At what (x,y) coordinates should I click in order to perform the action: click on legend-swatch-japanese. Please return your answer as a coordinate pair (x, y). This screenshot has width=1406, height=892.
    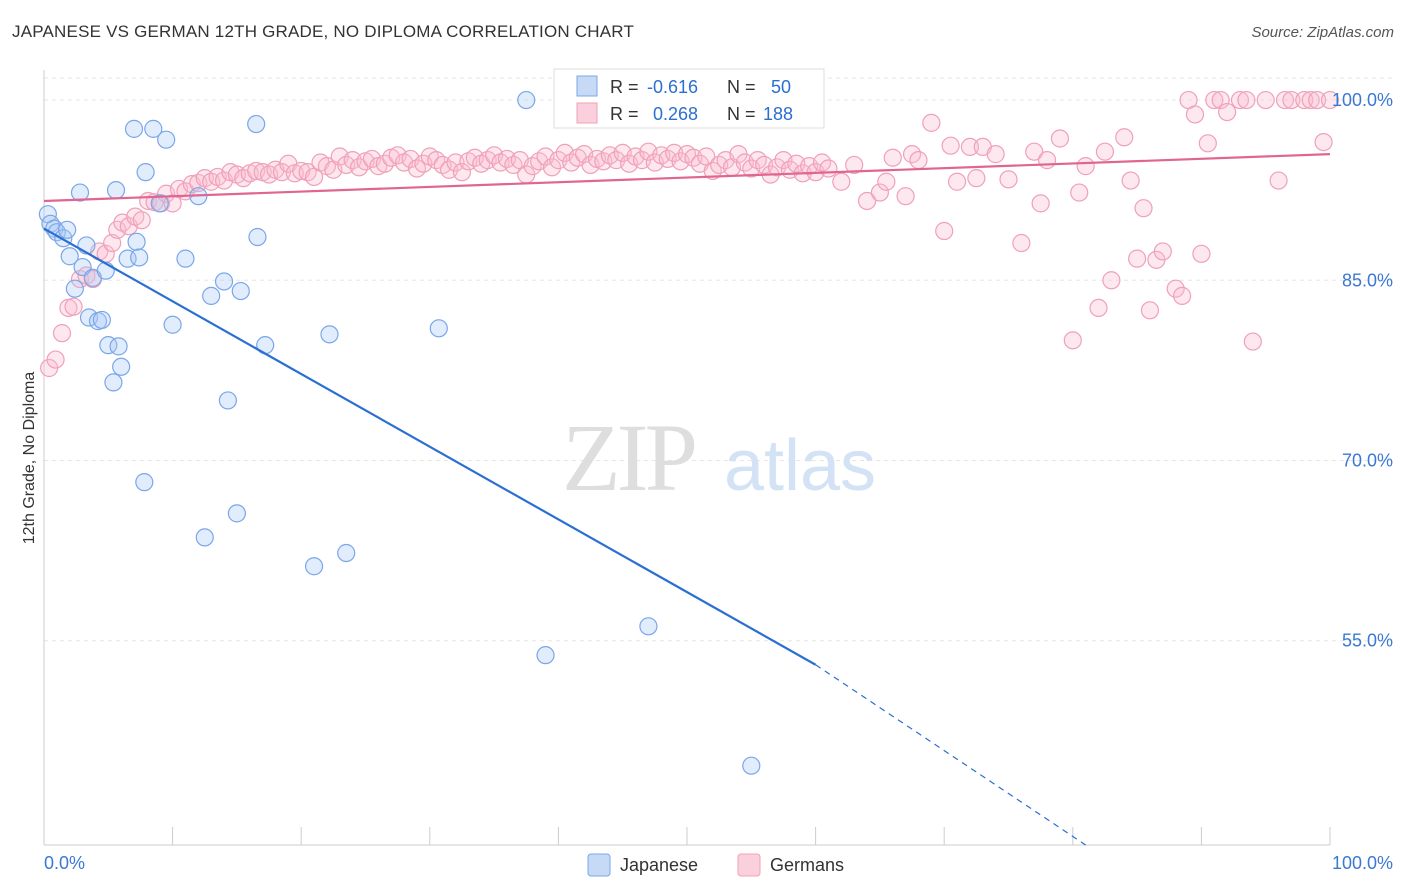
    Looking at the image, I should click on (587, 86).